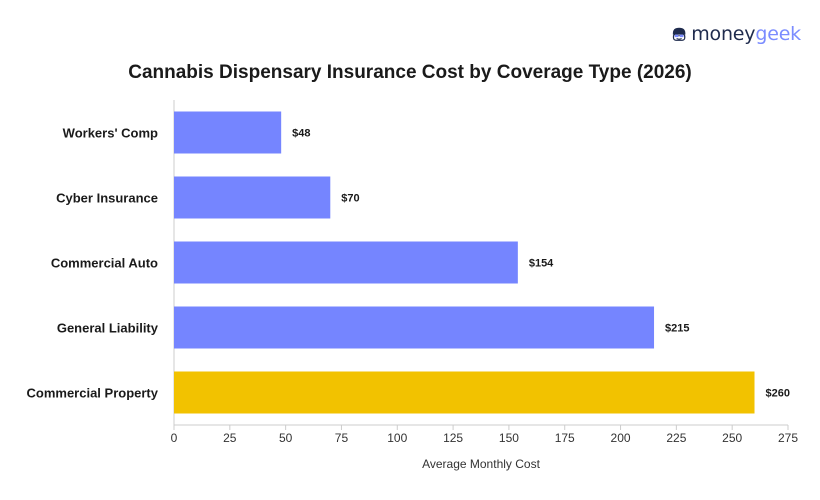 This screenshot has width=820, height=500. I want to click on x-tick-label: 25, so click(230, 438).